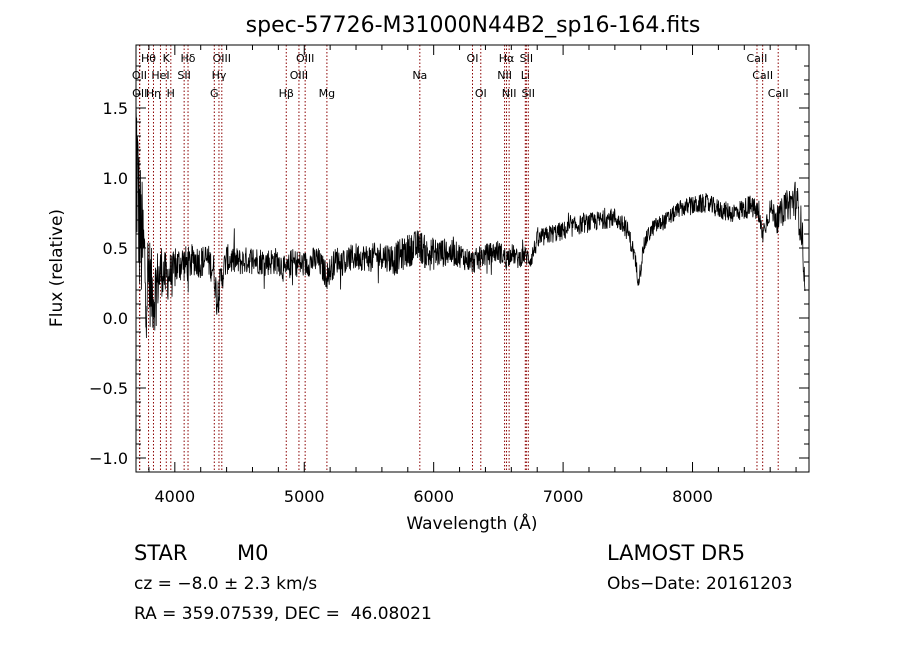 The width and height of the screenshot is (900, 649). Describe the element at coordinates (115, 248) in the screenshot. I see `y-tick-label: 0.5` at that location.